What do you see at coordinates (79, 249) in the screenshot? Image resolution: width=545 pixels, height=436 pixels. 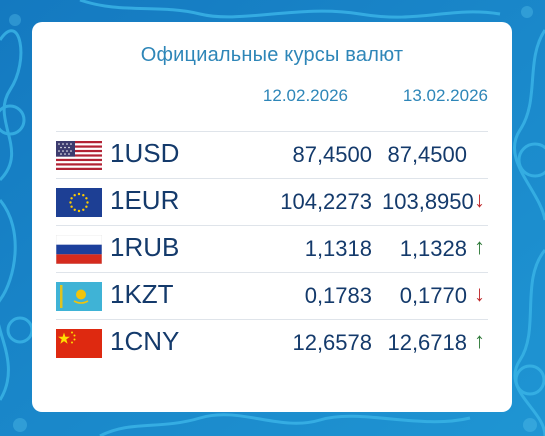 I see `ru-flag-icon` at bounding box center [79, 249].